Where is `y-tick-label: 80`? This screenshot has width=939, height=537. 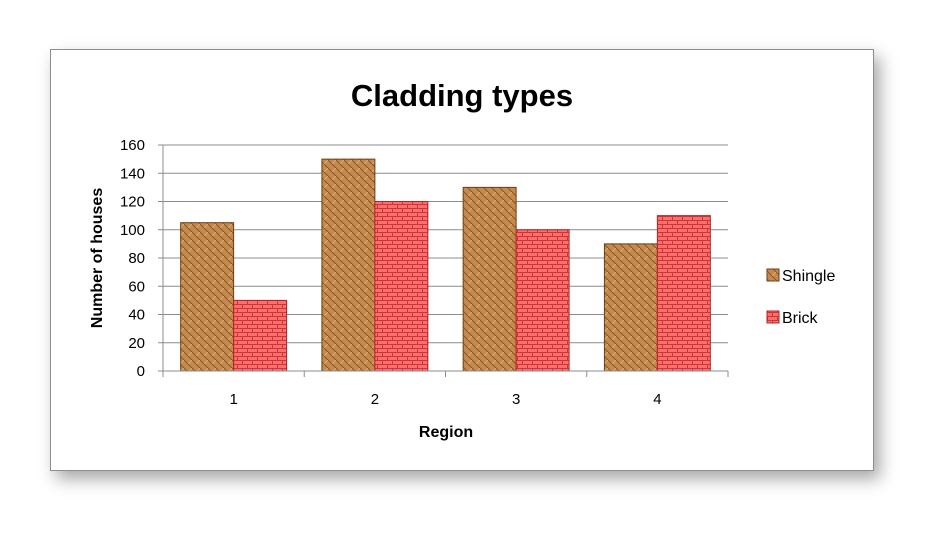 y-tick-label: 80 is located at coordinates (136, 258).